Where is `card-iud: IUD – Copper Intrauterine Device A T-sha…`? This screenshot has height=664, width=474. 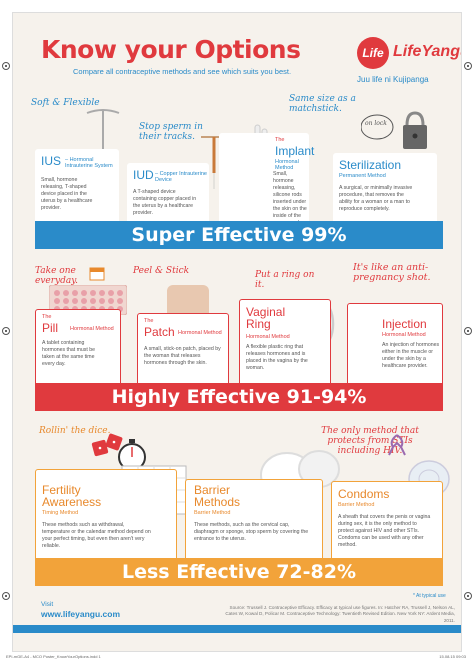 card-iud: IUD – Copper Intrauterine Device A T-sha… is located at coordinates (168, 195).